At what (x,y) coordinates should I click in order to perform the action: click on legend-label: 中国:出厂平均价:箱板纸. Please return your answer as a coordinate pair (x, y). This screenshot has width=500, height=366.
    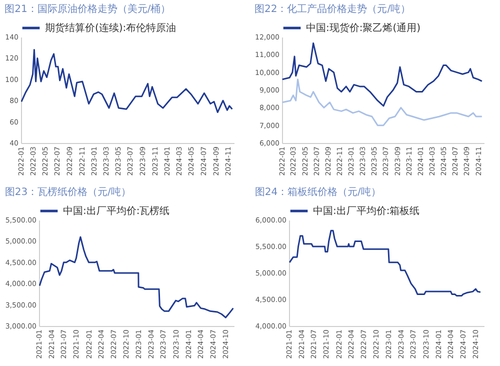
    Looking at the image, I should click on (366, 211).